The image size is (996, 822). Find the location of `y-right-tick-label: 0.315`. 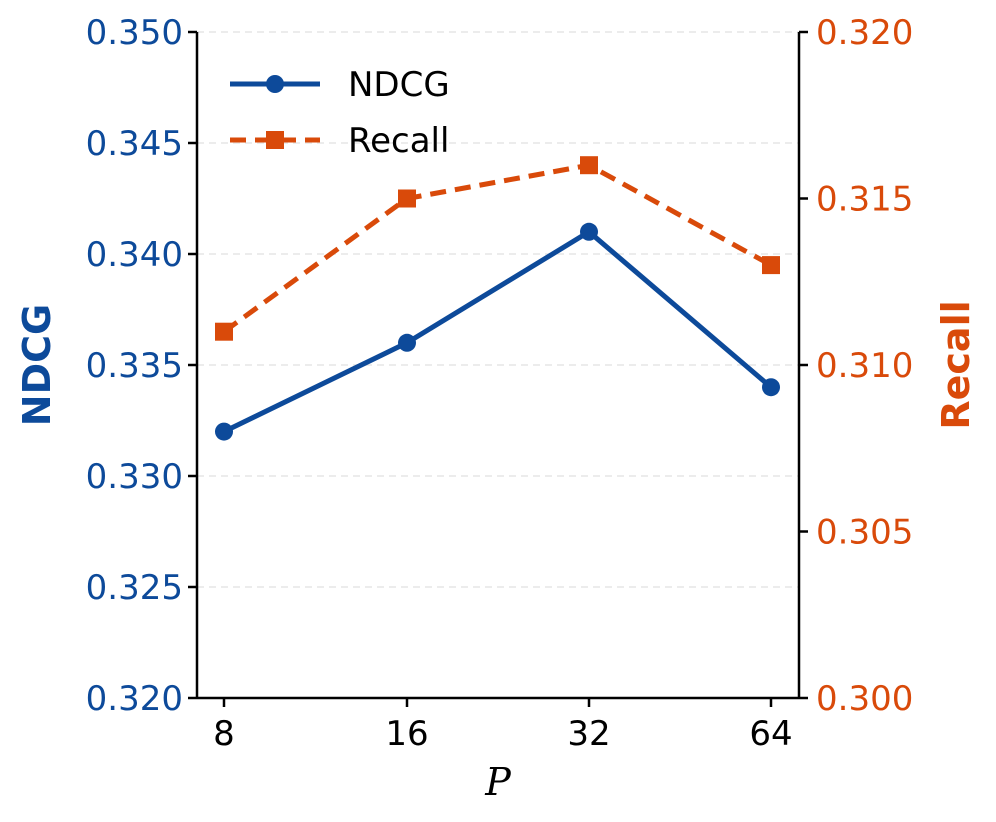

y-right-tick-label: 0.315 is located at coordinates (864, 200).